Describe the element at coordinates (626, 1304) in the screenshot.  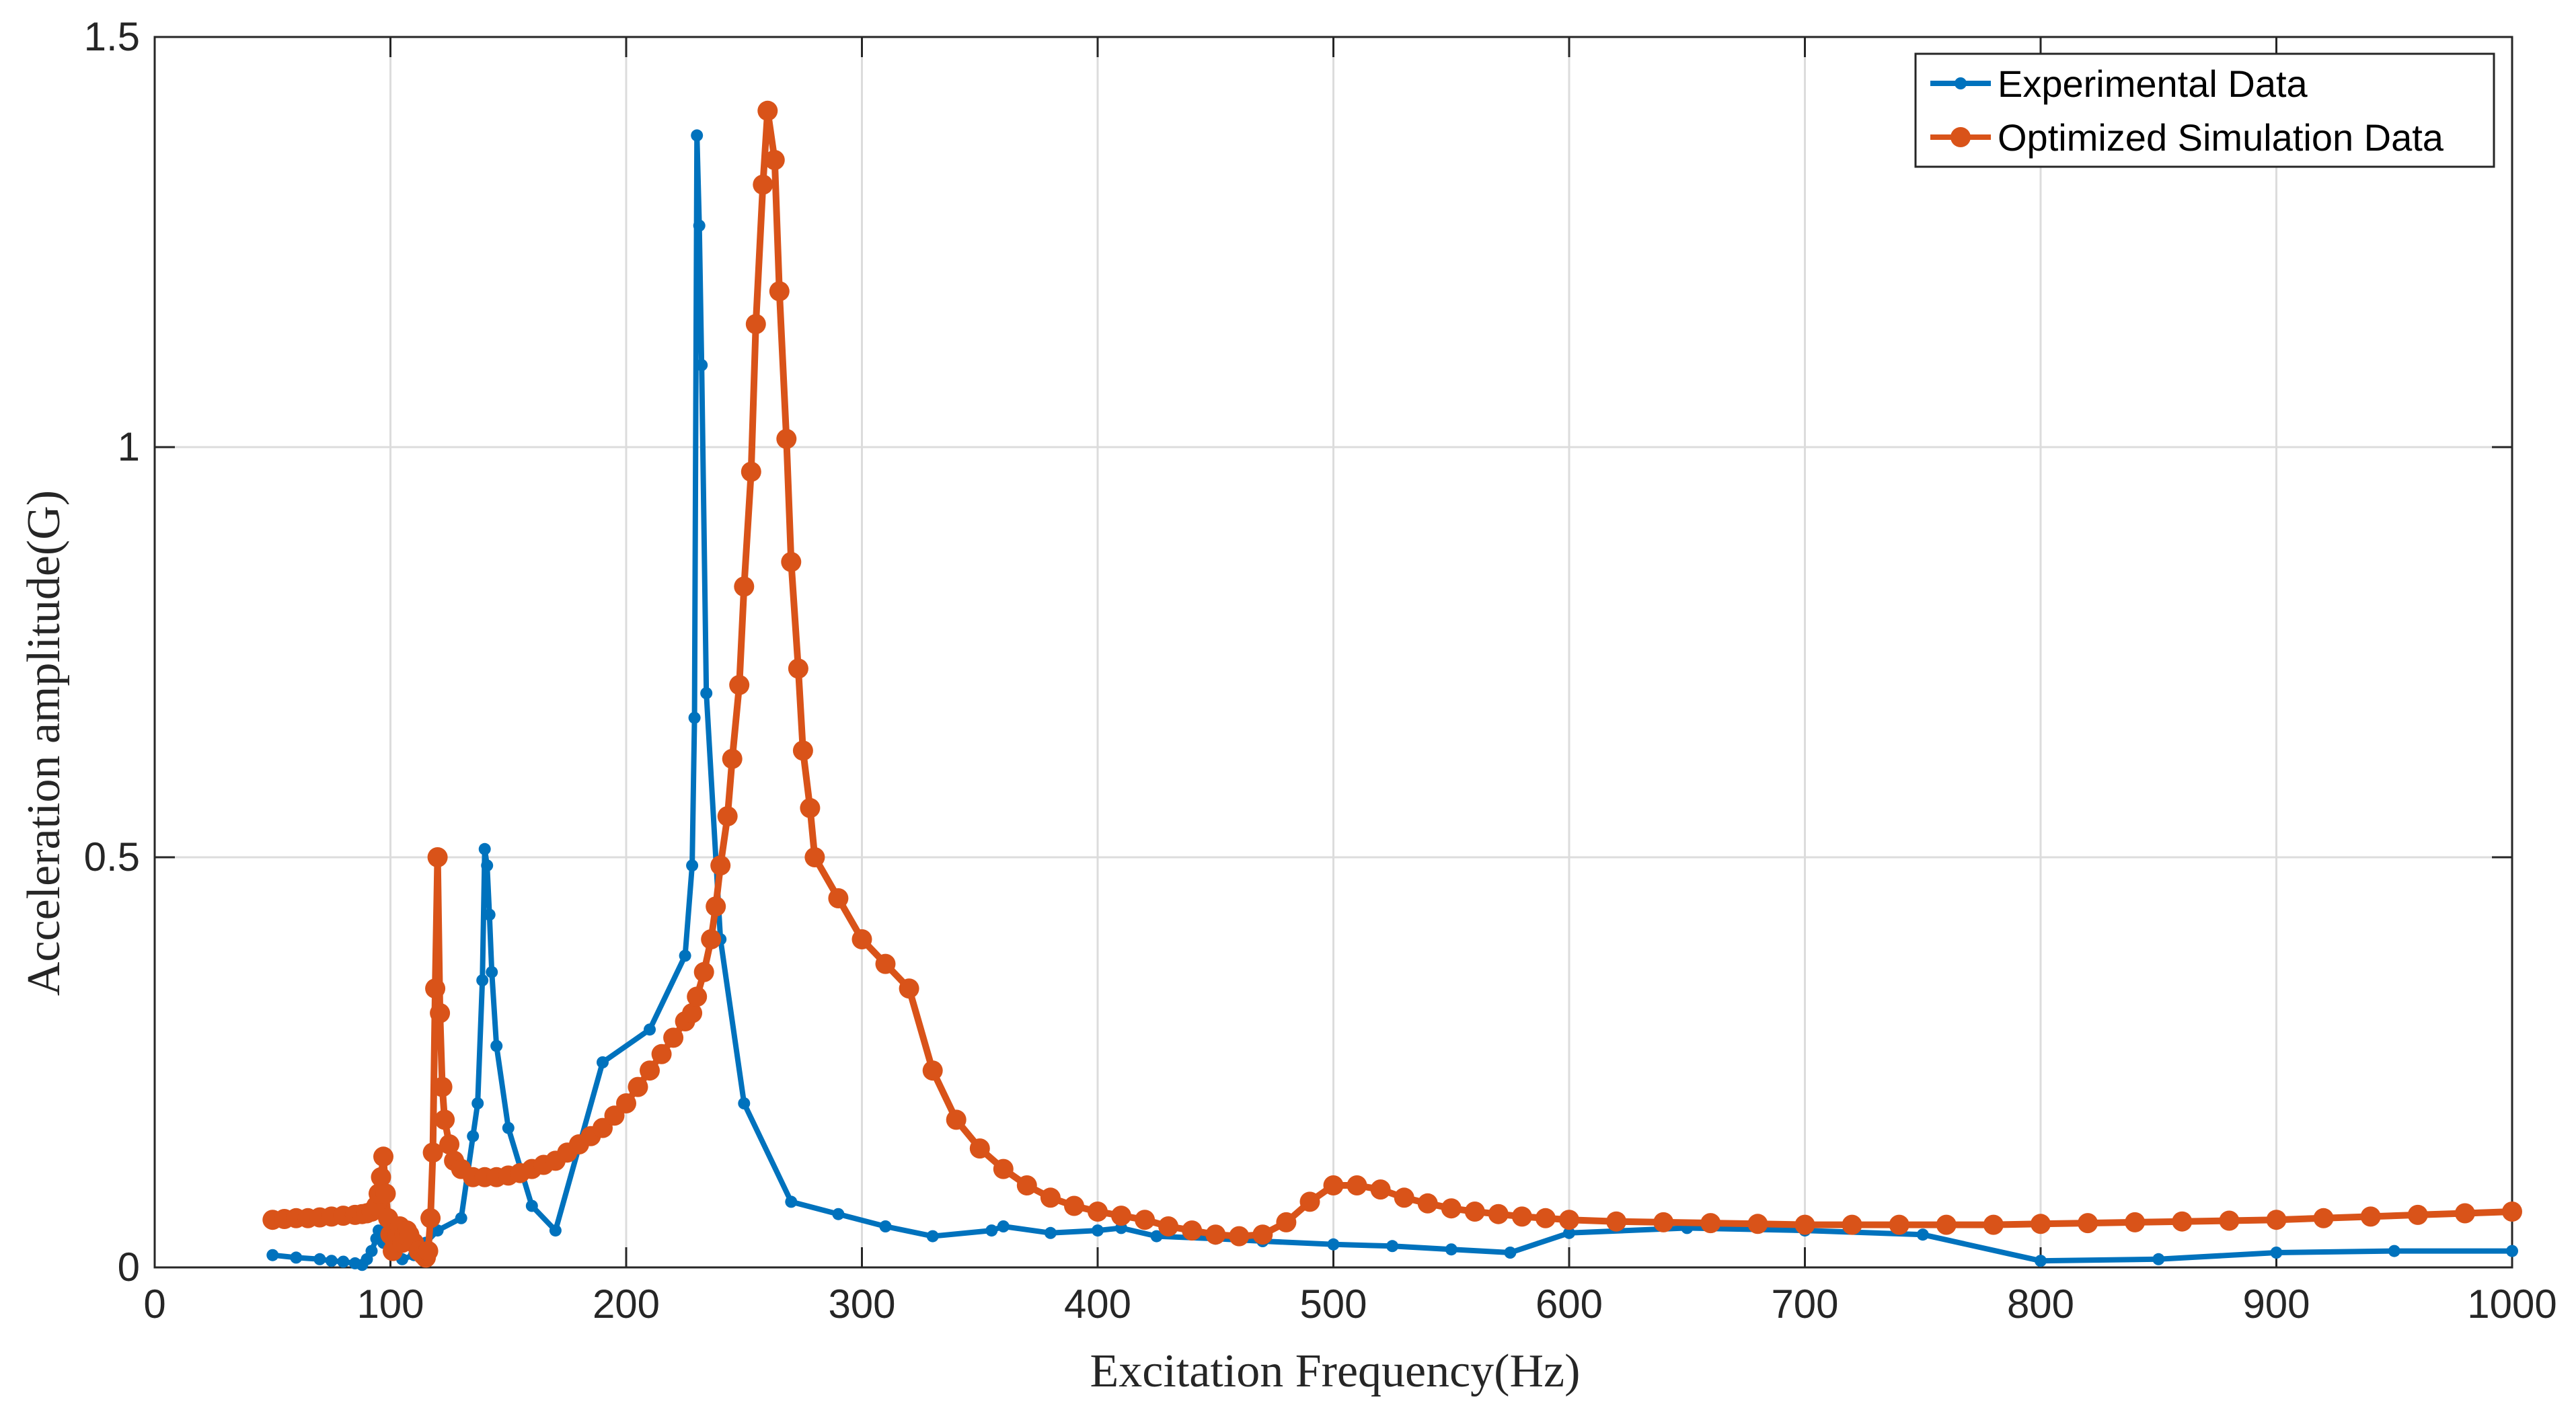
I see `x-tick-label: 200` at that location.